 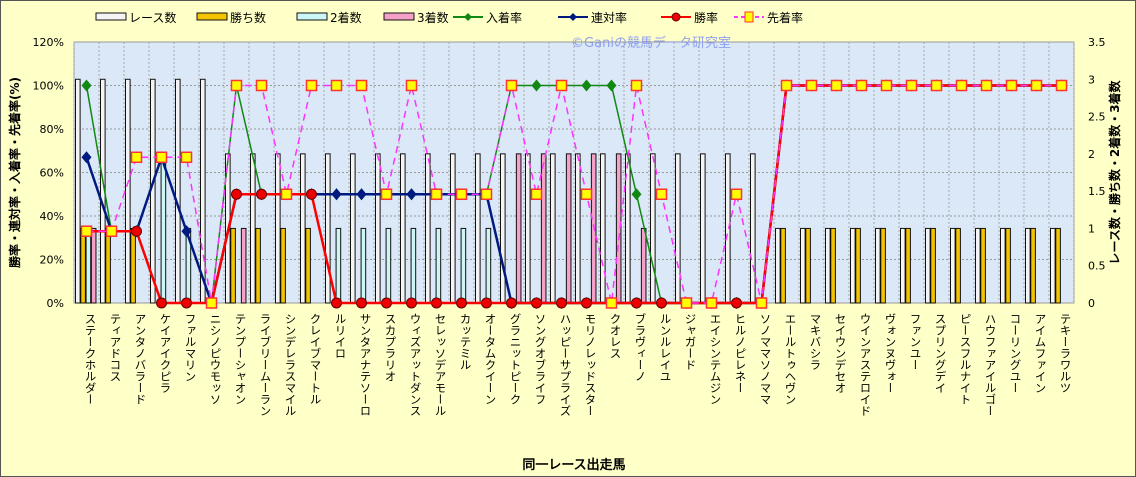 I want to click on x-tick-label: シンデレラスマイル, so click(x=291, y=365).